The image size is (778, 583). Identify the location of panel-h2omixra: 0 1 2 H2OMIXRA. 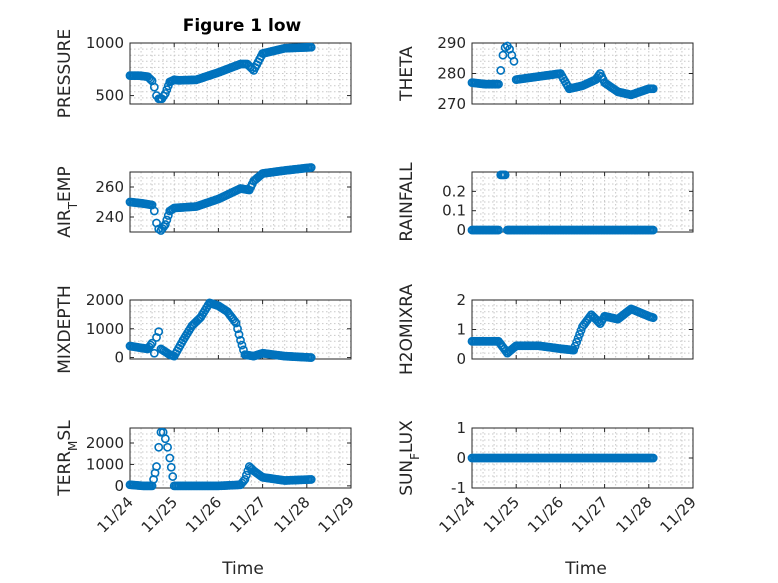
(545, 329).